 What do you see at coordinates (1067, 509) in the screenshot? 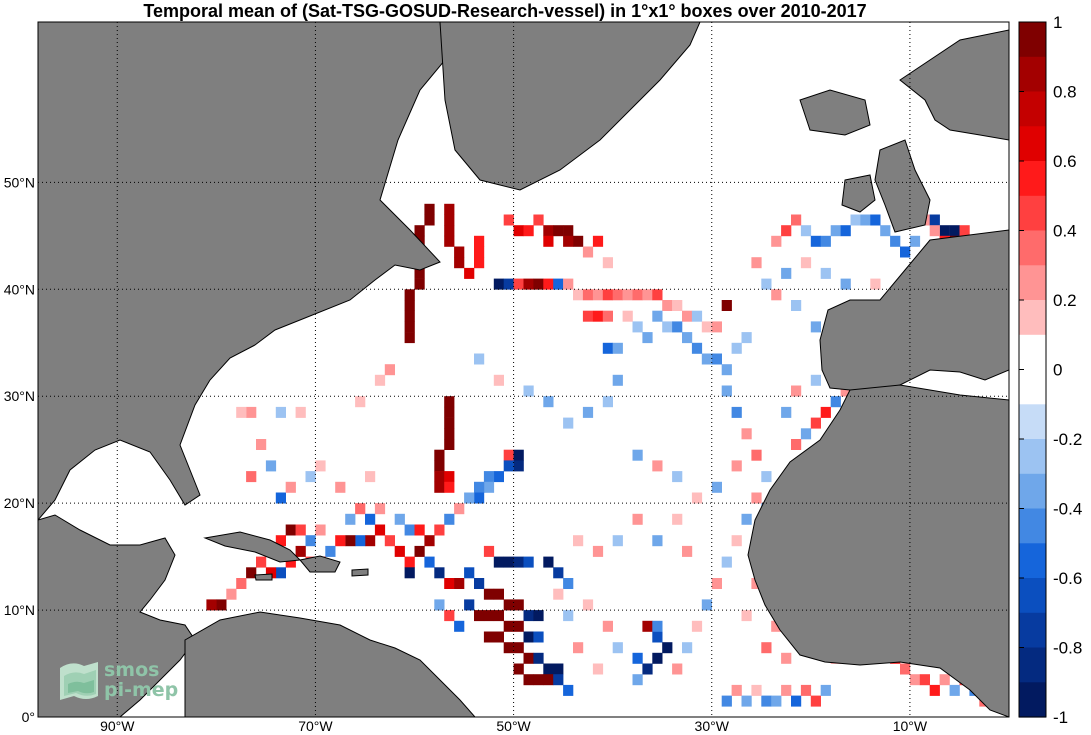
I see `colorbar-tick-label: -0.4` at bounding box center [1067, 509].